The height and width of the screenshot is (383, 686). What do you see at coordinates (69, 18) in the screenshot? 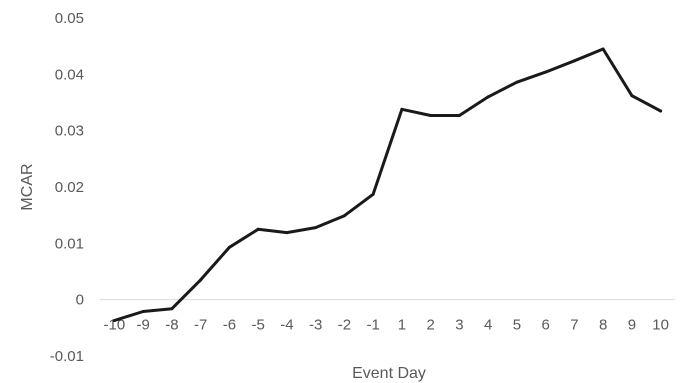
I see `y-tick-label: 0.05` at bounding box center [69, 18].